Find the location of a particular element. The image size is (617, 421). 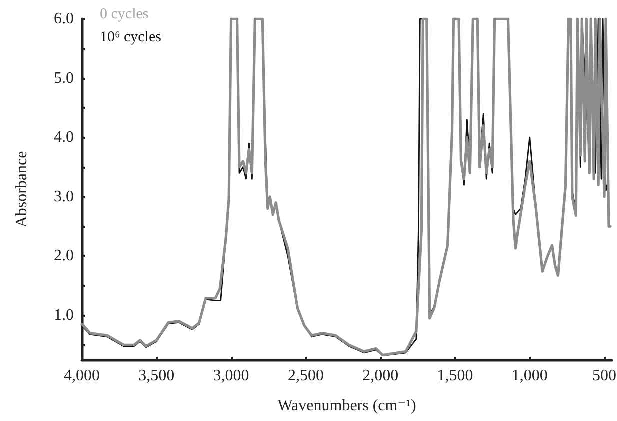

y-axis-title: Absorbance is located at coordinates (22, 189).